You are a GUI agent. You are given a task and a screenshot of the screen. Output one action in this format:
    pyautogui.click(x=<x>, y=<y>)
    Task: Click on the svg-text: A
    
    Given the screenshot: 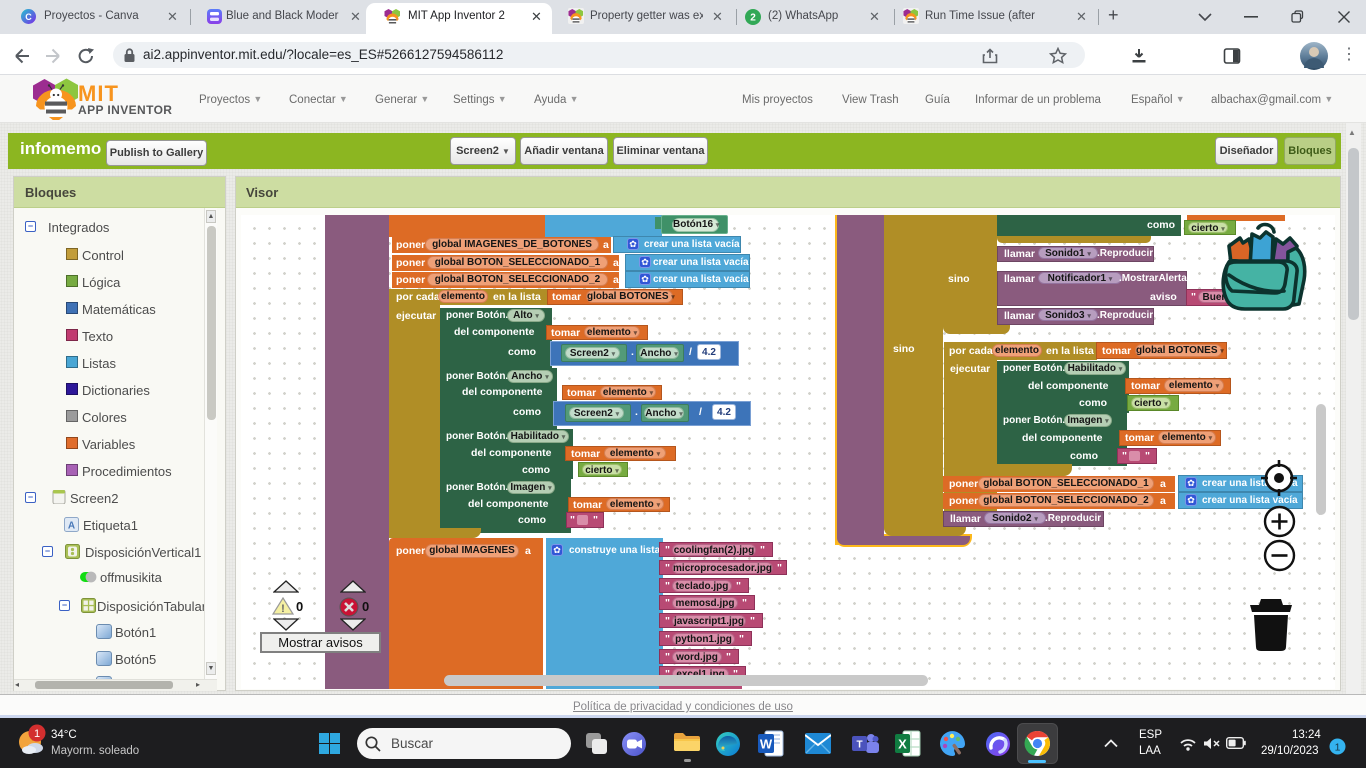 What is the action you would take?
    pyautogui.click(x=71, y=526)
    